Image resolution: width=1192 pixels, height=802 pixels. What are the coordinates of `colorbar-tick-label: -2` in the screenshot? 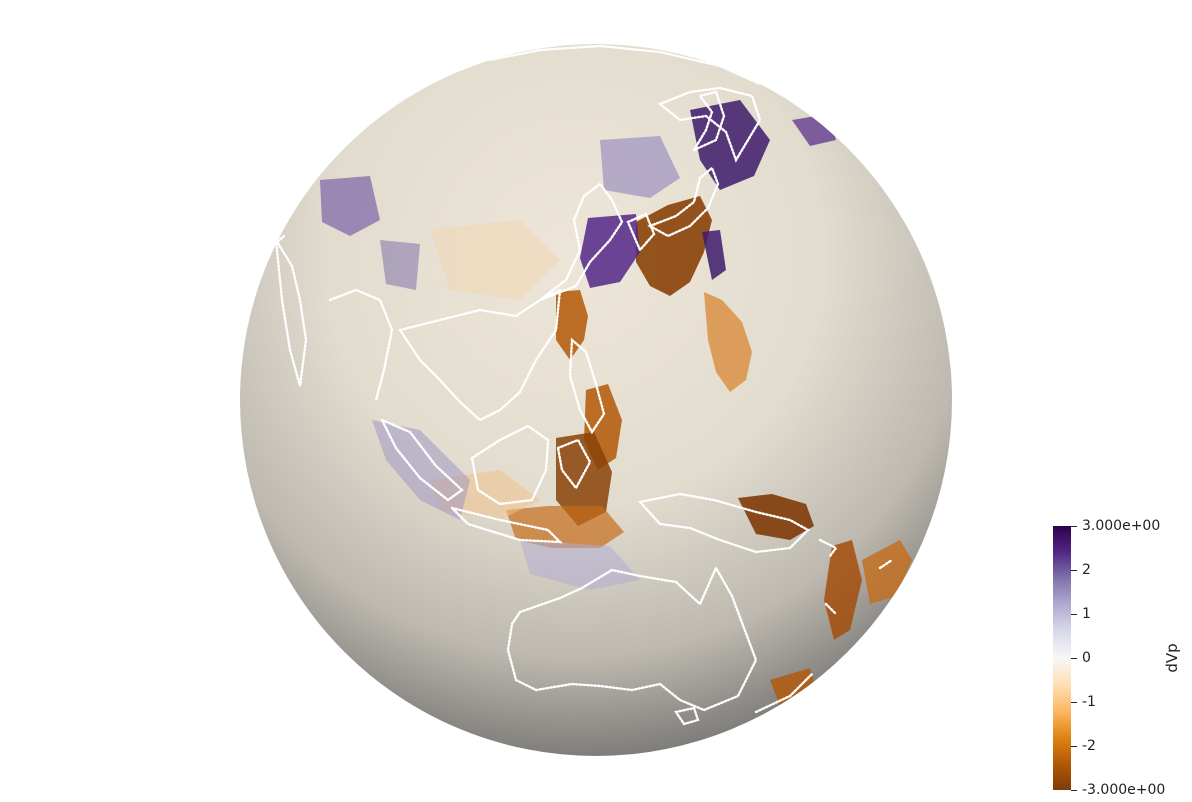 It's located at (1089, 746).